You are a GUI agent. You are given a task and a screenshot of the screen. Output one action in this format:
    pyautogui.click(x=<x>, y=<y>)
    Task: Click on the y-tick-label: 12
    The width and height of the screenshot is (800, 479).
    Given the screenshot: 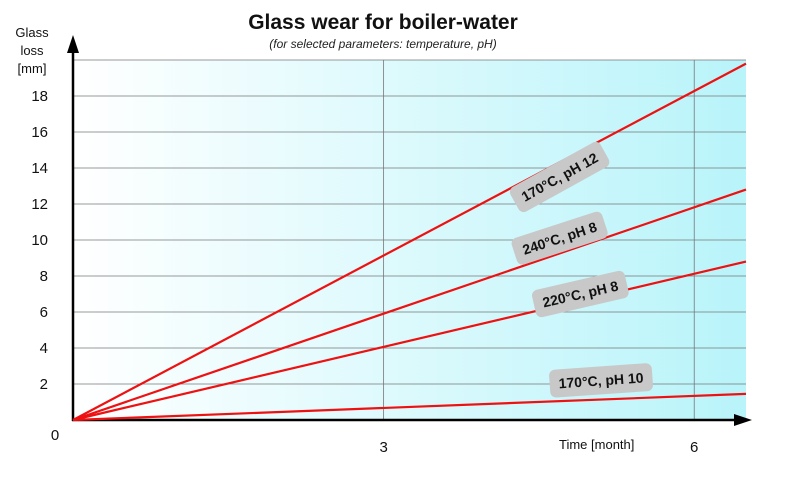 What is the action you would take?
    pyautogui.click(x=39, y=204)
    